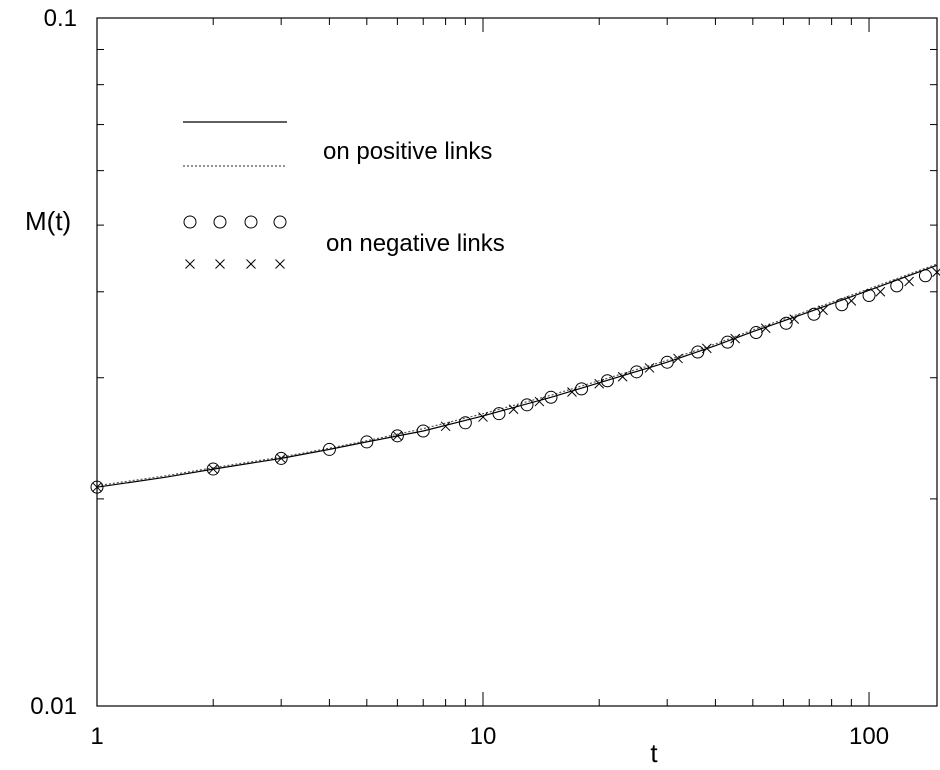 Image resolution: width=940 pixels, height=770 pixels. What do you see at coordinates (235, 222) in the screenshot?
I see `legend-sample-circles` at bounding box center [235, 222].